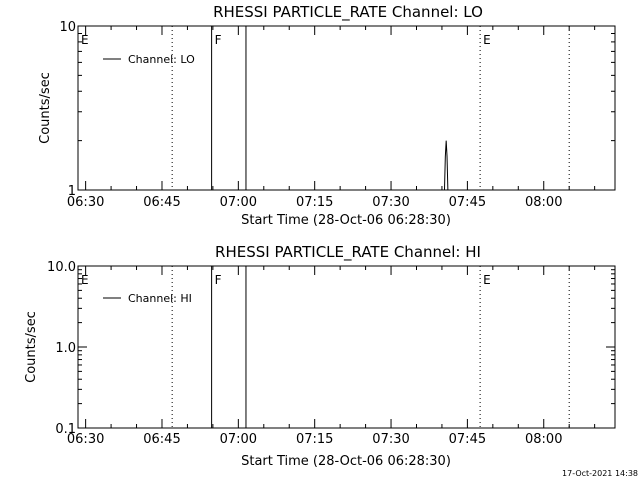  I want to click on y-tick-label: 10, so click(67, 27).